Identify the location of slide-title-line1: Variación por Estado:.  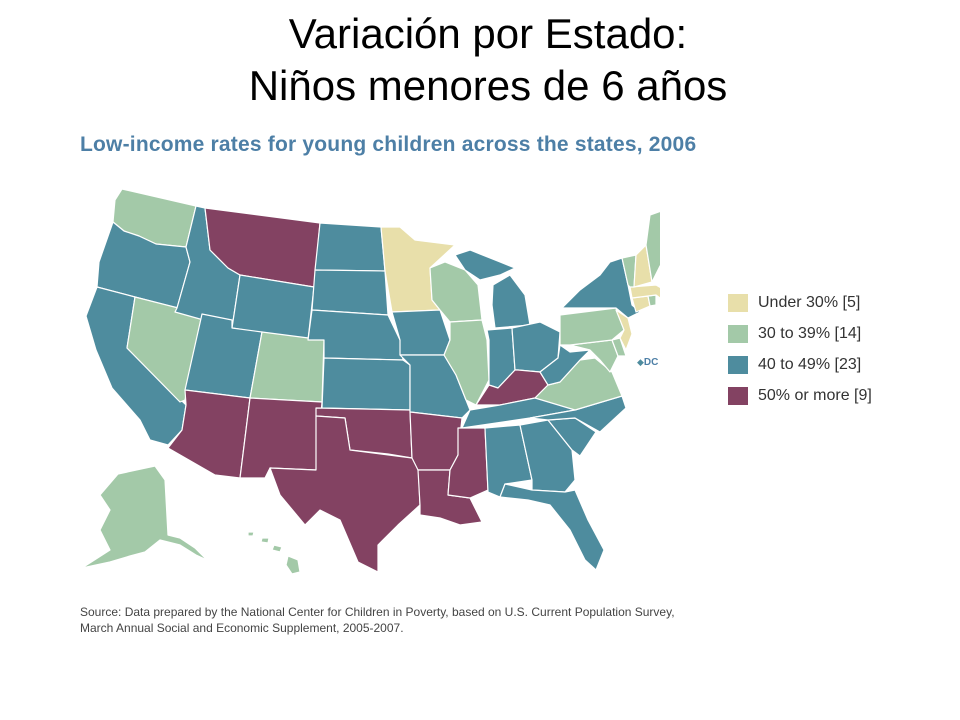
(488, 33).